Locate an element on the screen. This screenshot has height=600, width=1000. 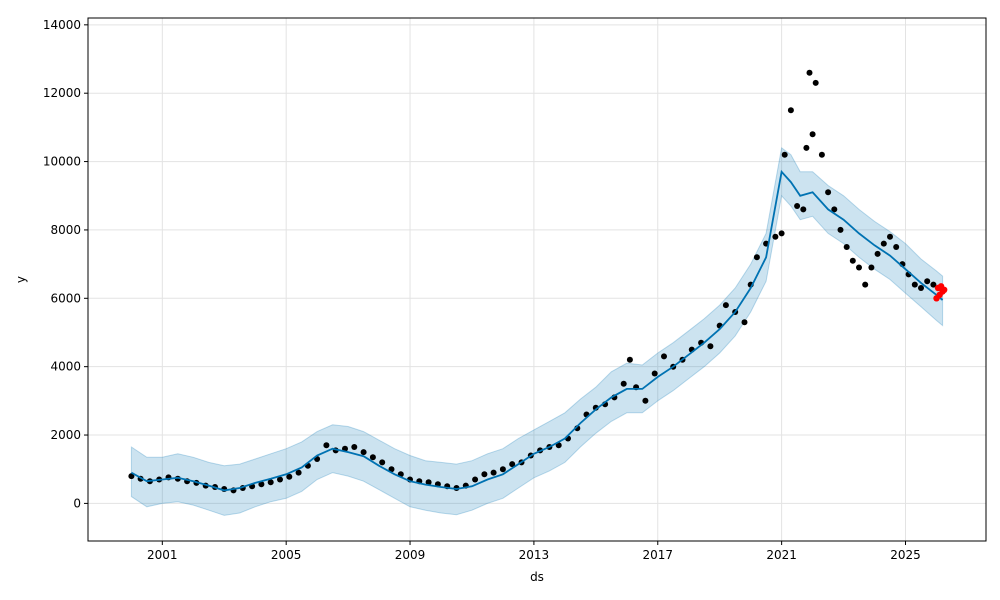
recent-point is located at coordinates (944, 289).